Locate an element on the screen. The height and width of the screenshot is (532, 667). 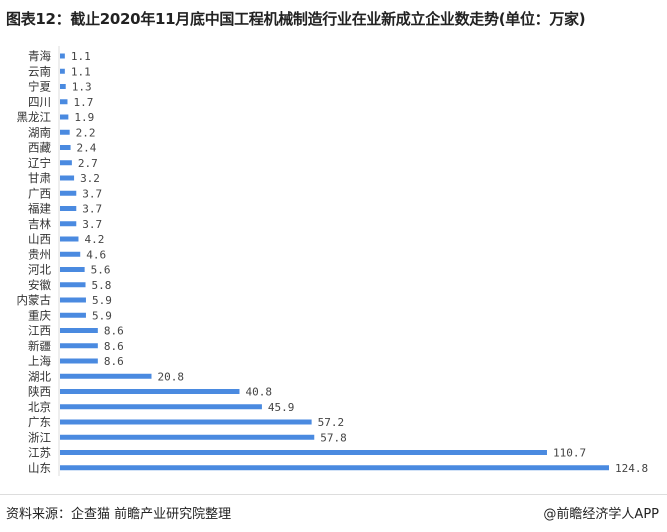
category-label: 江西 is located at coordinates (39, 331).